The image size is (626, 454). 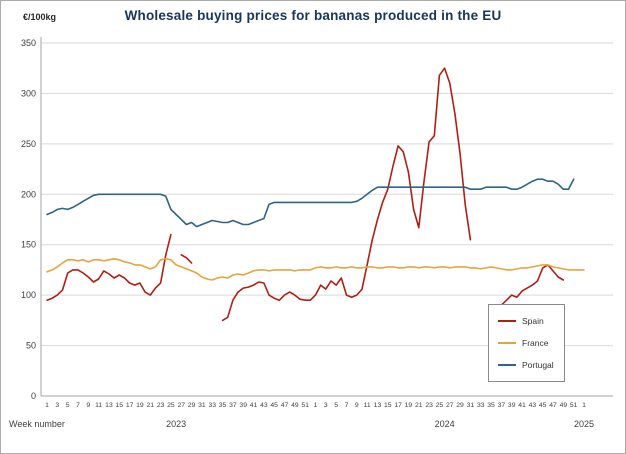 I want to click on svg-text: 2025, so click(x=584, y=424).